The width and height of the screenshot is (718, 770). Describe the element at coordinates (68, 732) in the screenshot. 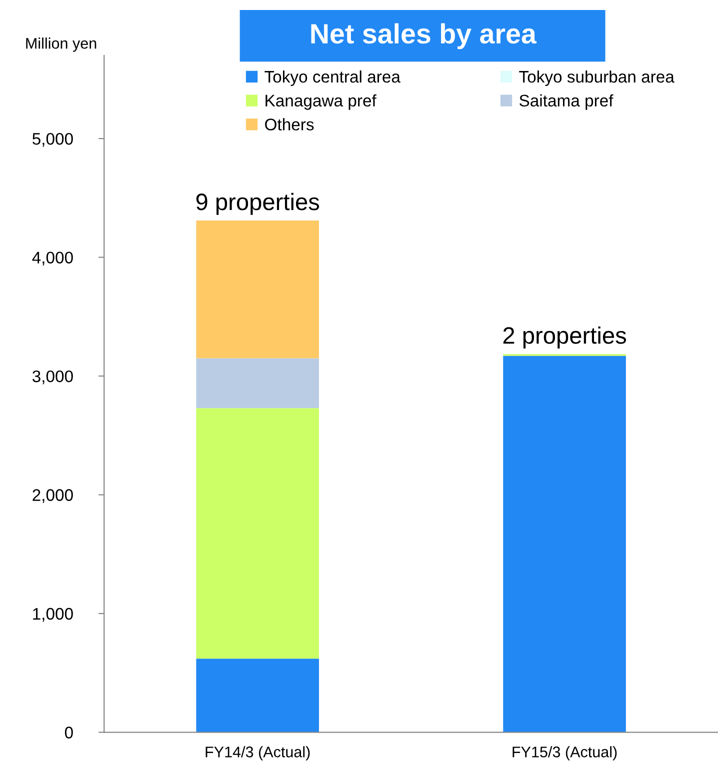

I see `y-tick-label: 0` at that location.